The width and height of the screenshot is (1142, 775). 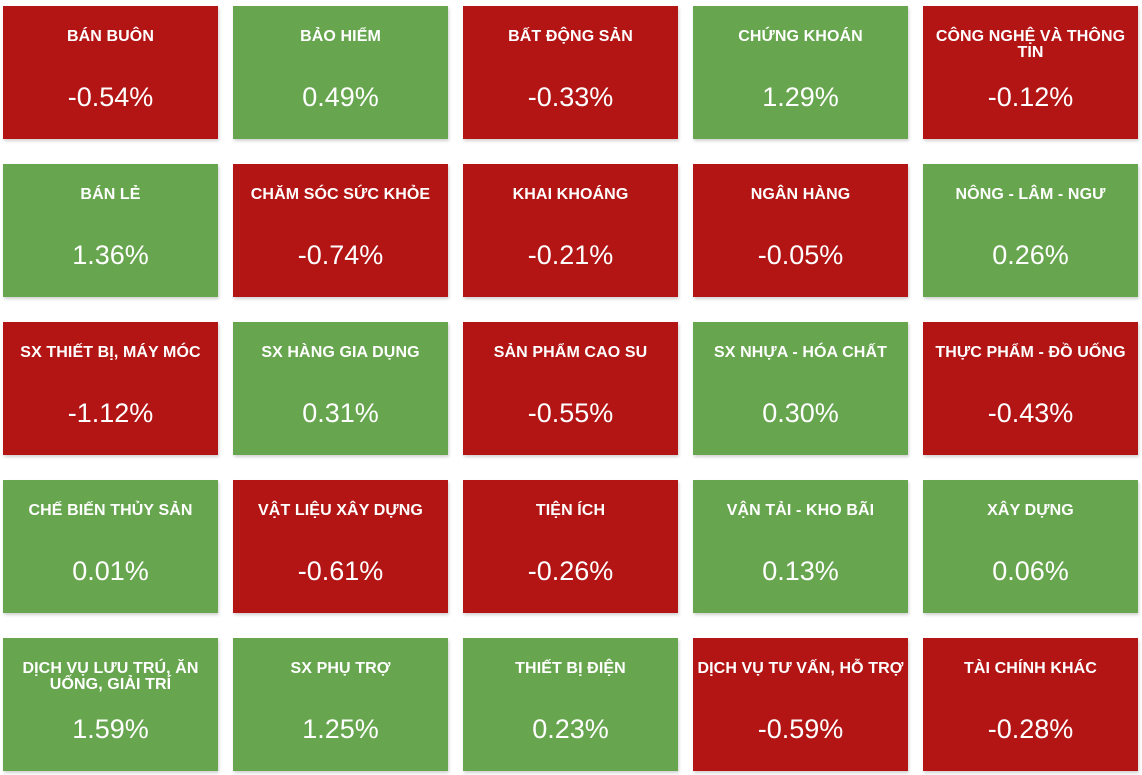 What do you see at coordinates (800, 72) in the screenshot?
I see `sector-tile: CHỨNG KHOÁN 1.29%` at bounding box center [800, 72].